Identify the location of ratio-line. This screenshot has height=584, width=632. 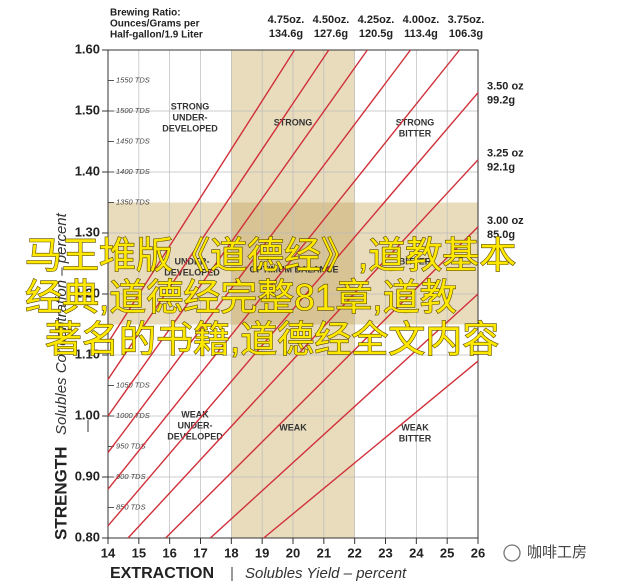
(371, 449).